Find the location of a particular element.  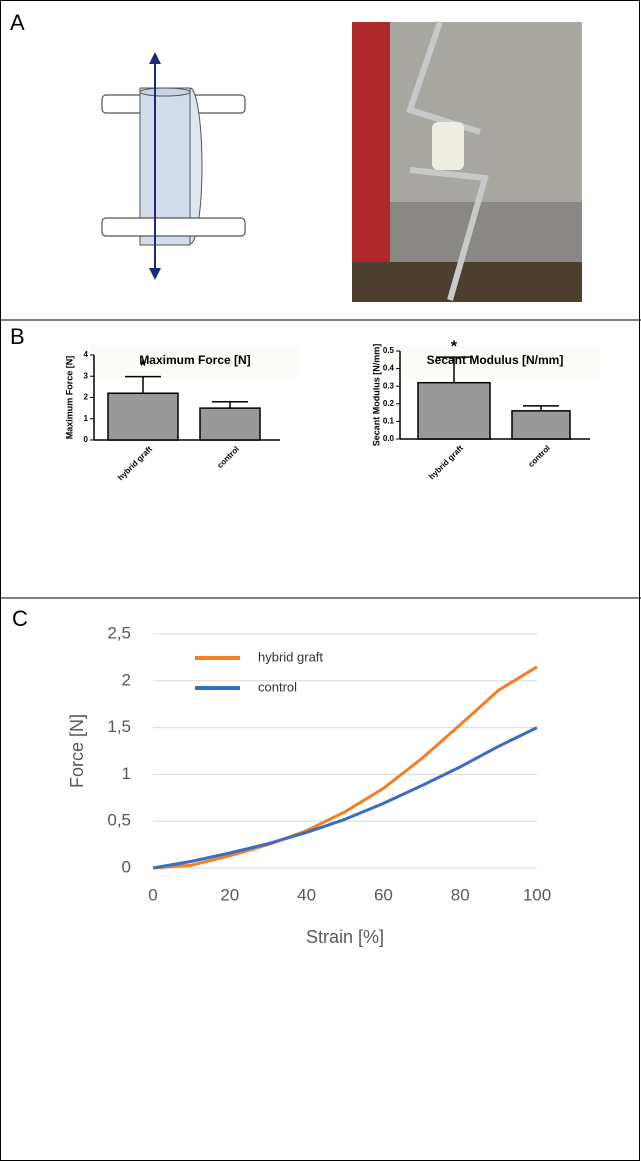

x-tick-label: 20 is located at coordinates (229, 894).